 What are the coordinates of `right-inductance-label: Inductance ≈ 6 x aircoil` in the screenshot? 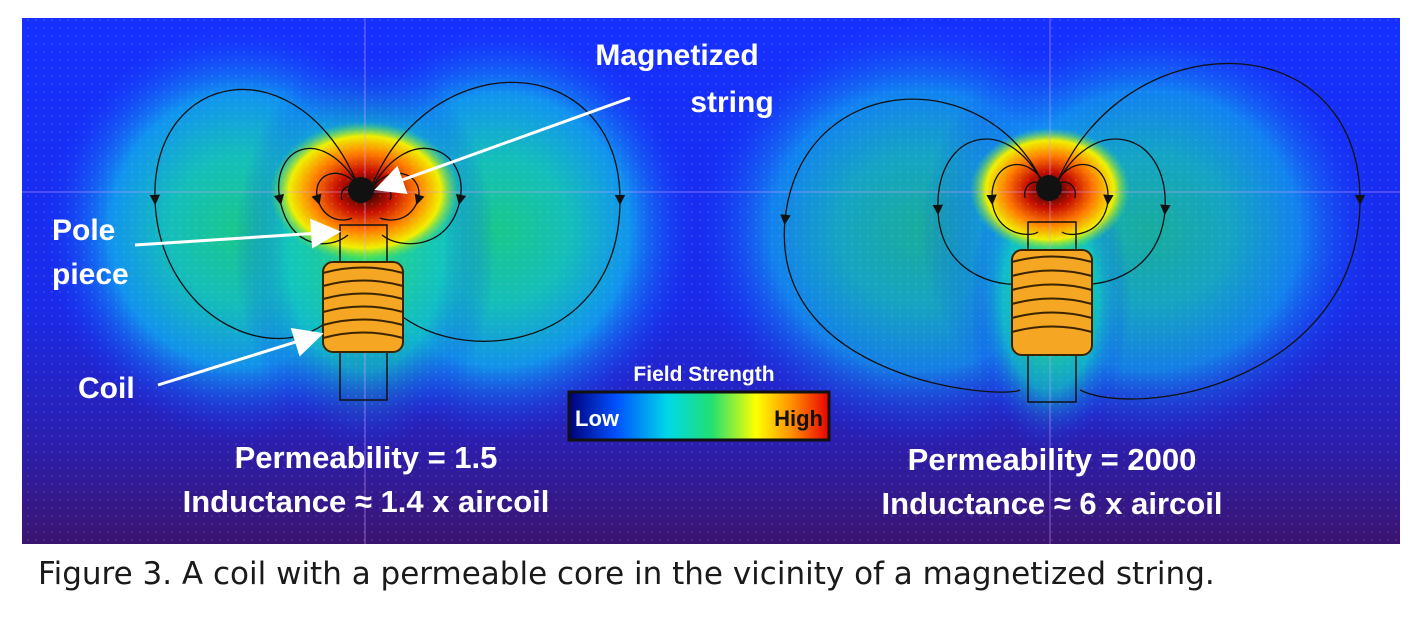 It's located at (1052, 503).